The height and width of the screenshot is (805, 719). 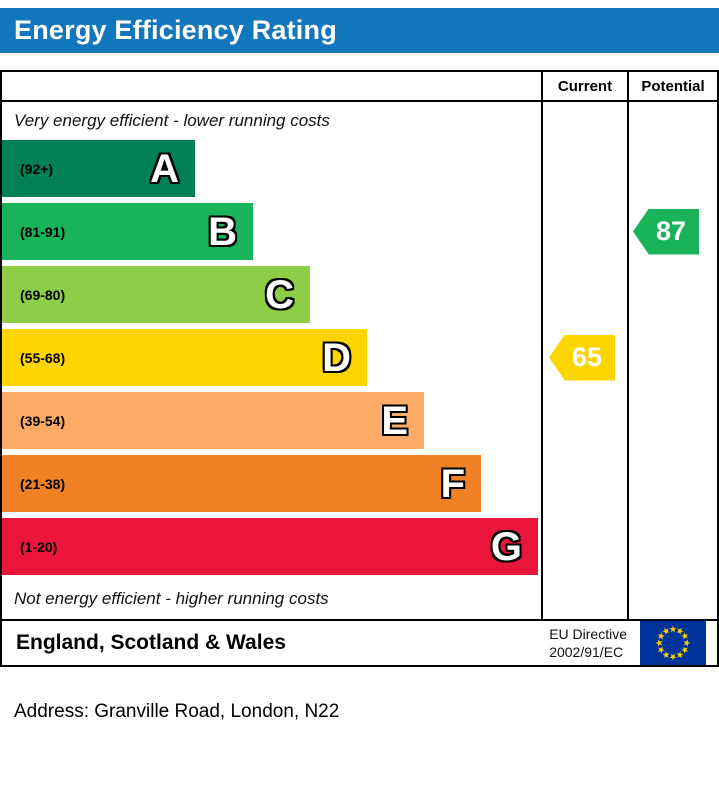 What do you see at coordinates (673, 86) in the screenshot?
I see `potential-column-header: Potential` at bounding box center [673, 86].